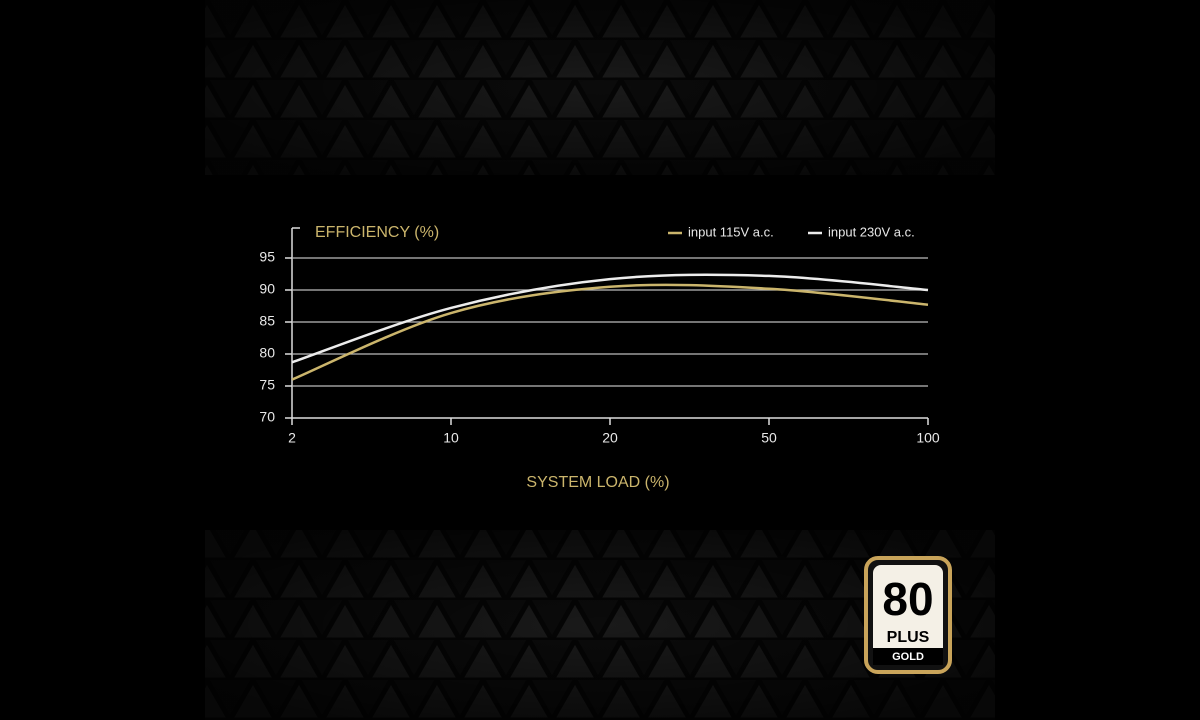 The width and height of the screenshot is (1200, 720). I want to click on x-axis-title: SYSTEM LOAD (%), so click(597, 482).